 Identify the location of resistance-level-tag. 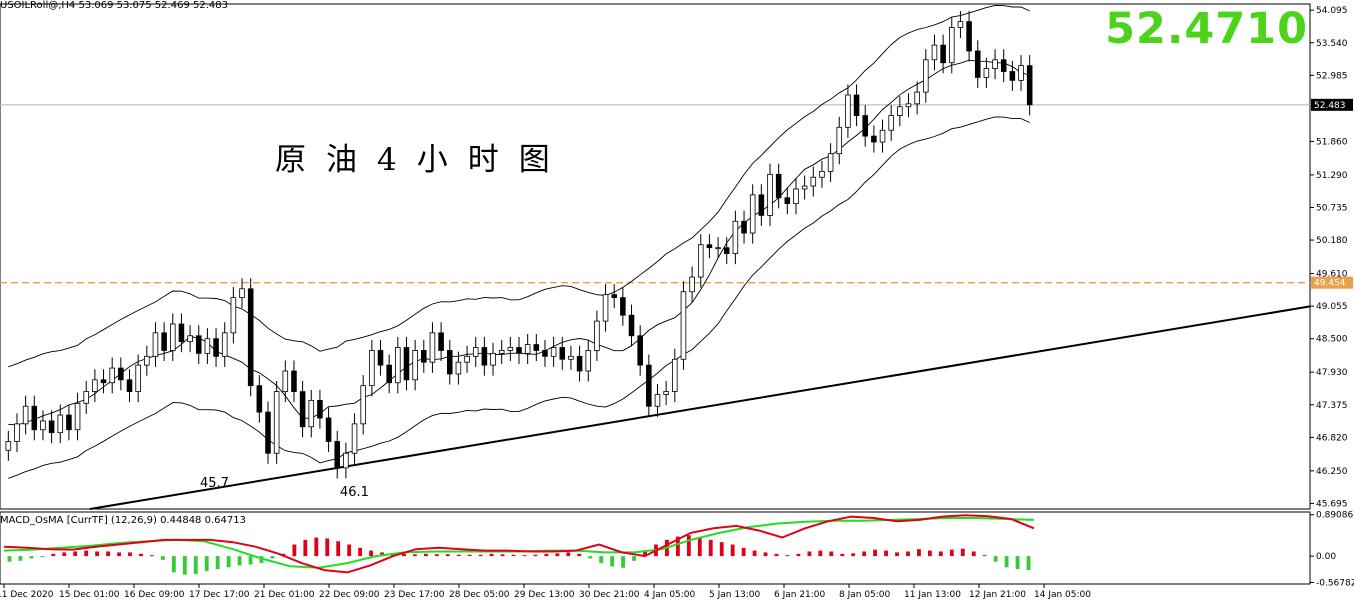
(1332, 282).